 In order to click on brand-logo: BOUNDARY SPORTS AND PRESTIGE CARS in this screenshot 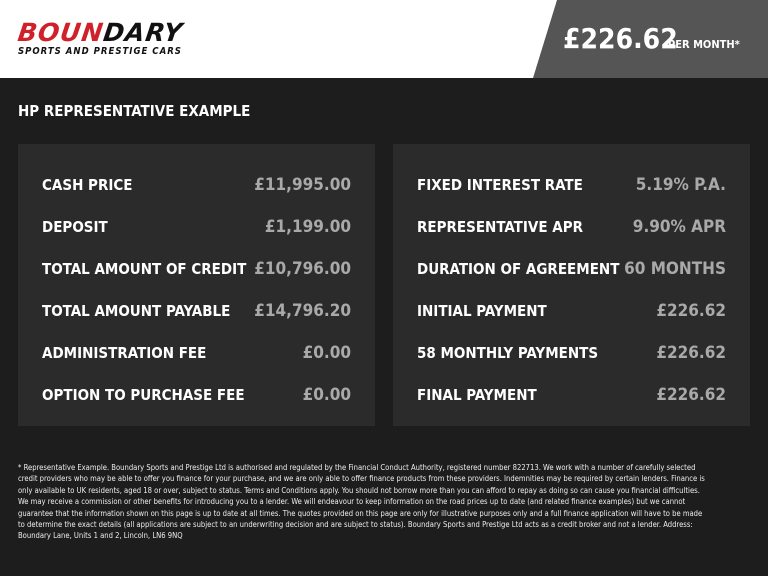, I will do `click(100, 37)`.